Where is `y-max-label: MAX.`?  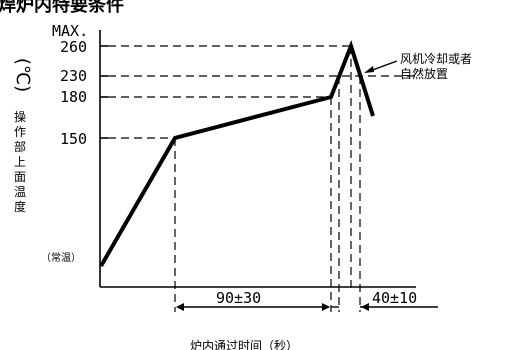 y-max-label: MAX. is located at coordinates (70, 31).